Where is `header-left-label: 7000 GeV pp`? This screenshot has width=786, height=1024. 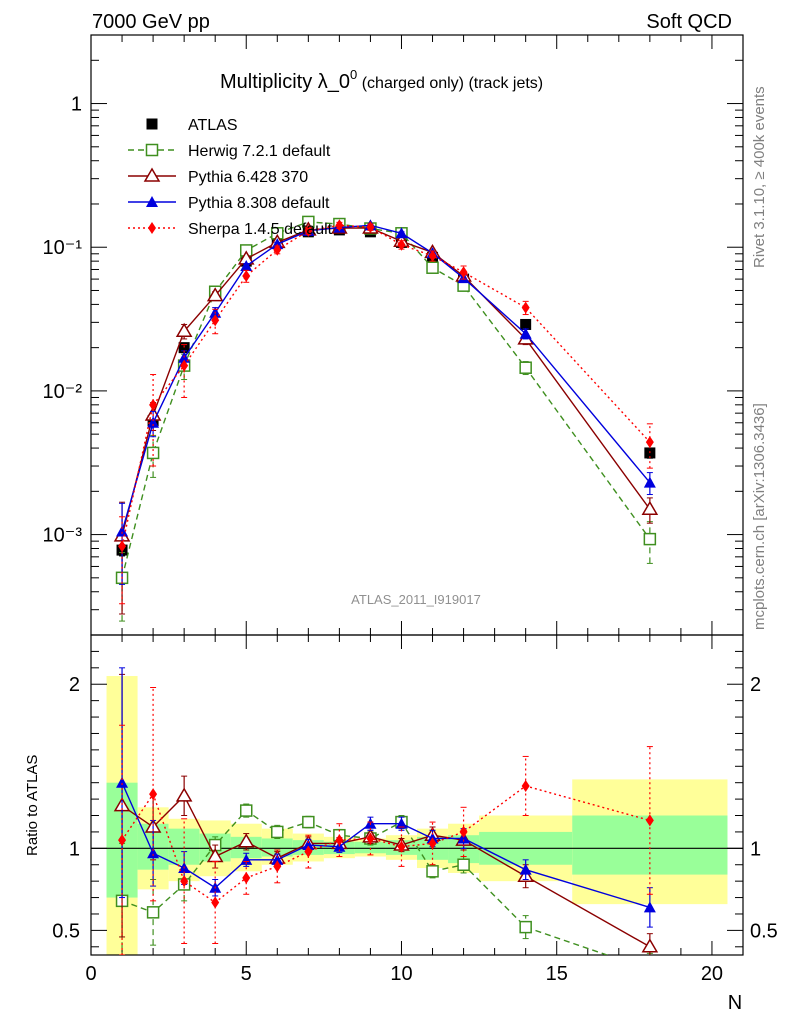
header-left-label: 7000 GeV pp is located at coordinates (151, 22).